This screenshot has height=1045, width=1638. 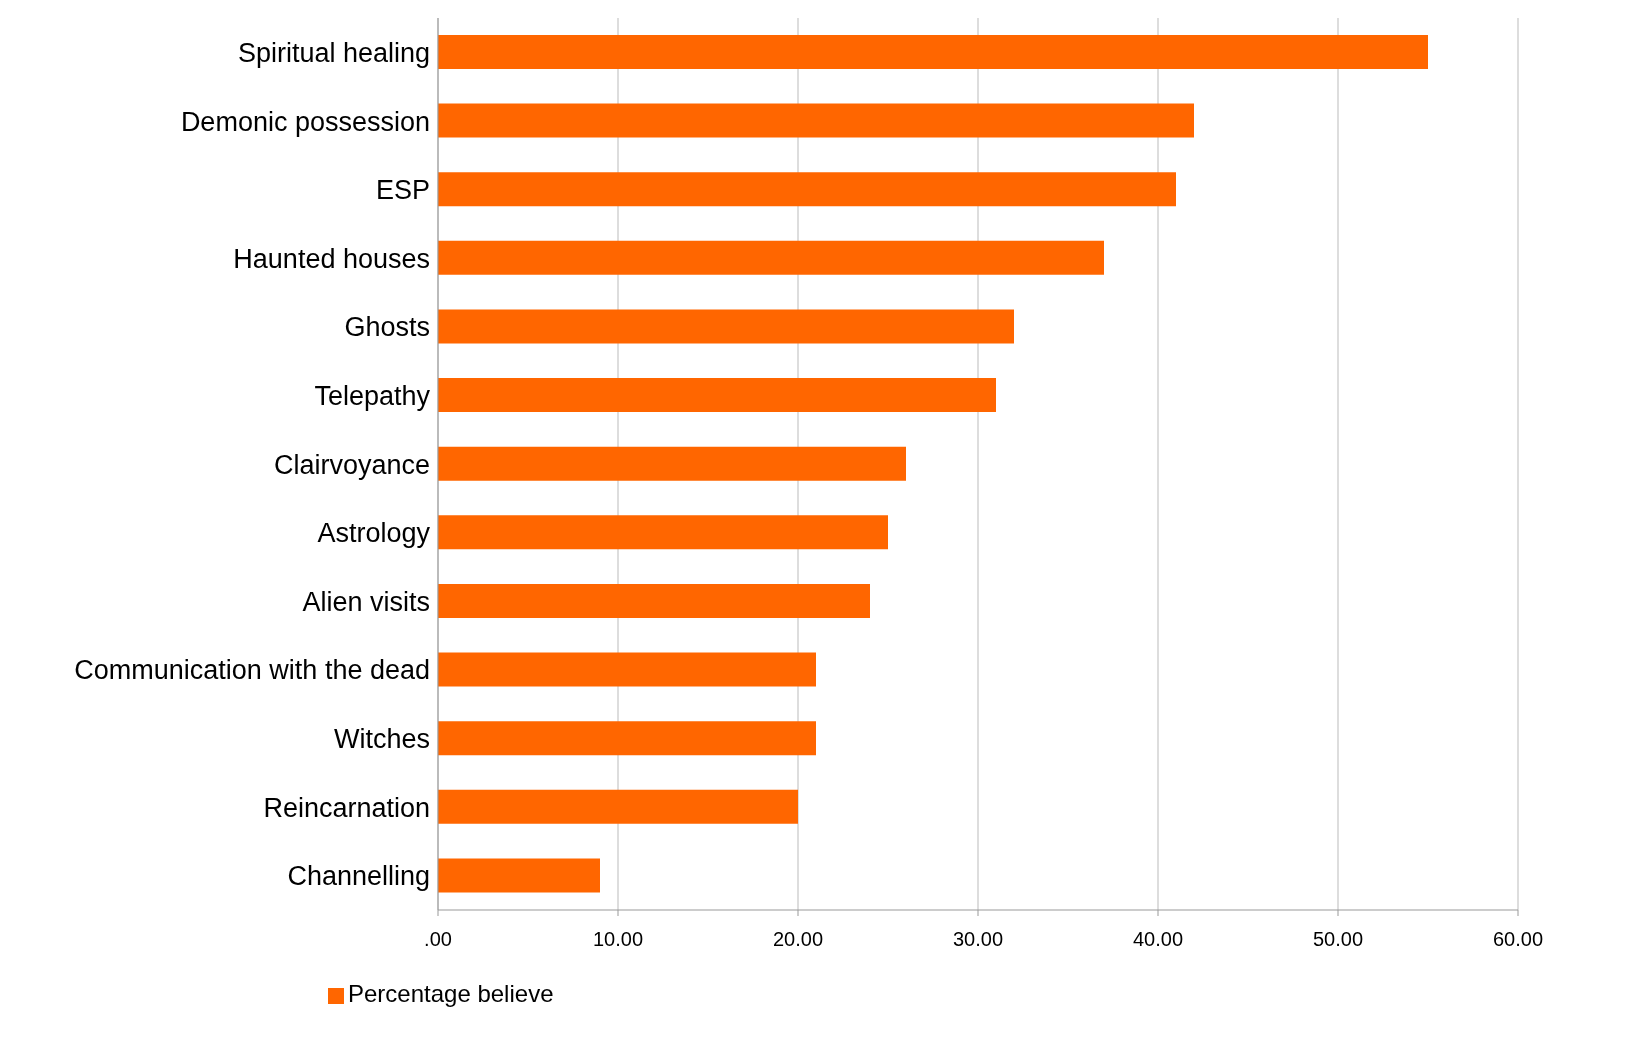 What do you see at coordinates (798, 939) in the screenshot?
I see `x-tick-label: 20.00` at bounding box center [798, 939].